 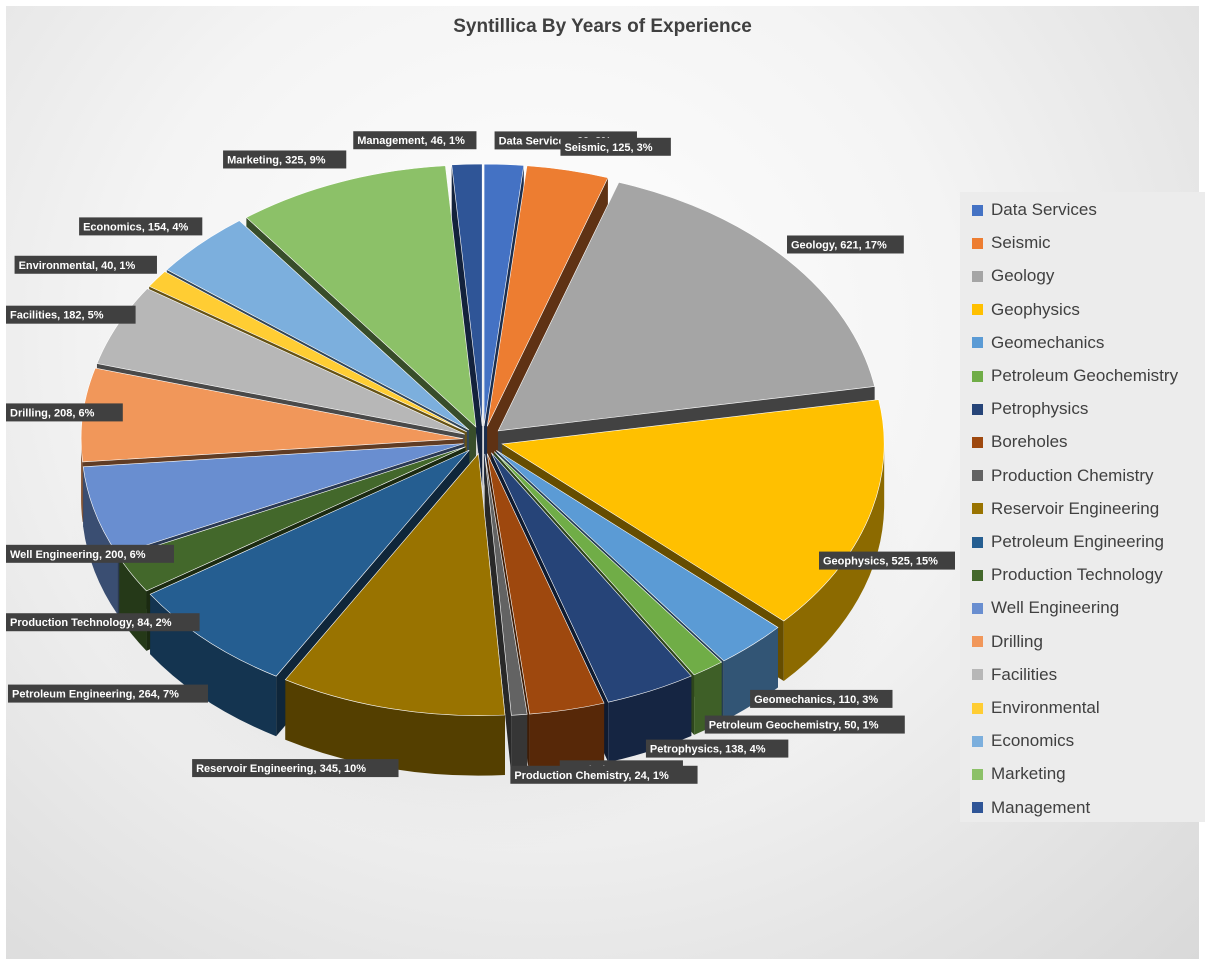 What do you see at coordinates (608, 563) in the screenshot?
I see `pie-slice-petroleum-geochemistry` at bounding box center [608, 563].